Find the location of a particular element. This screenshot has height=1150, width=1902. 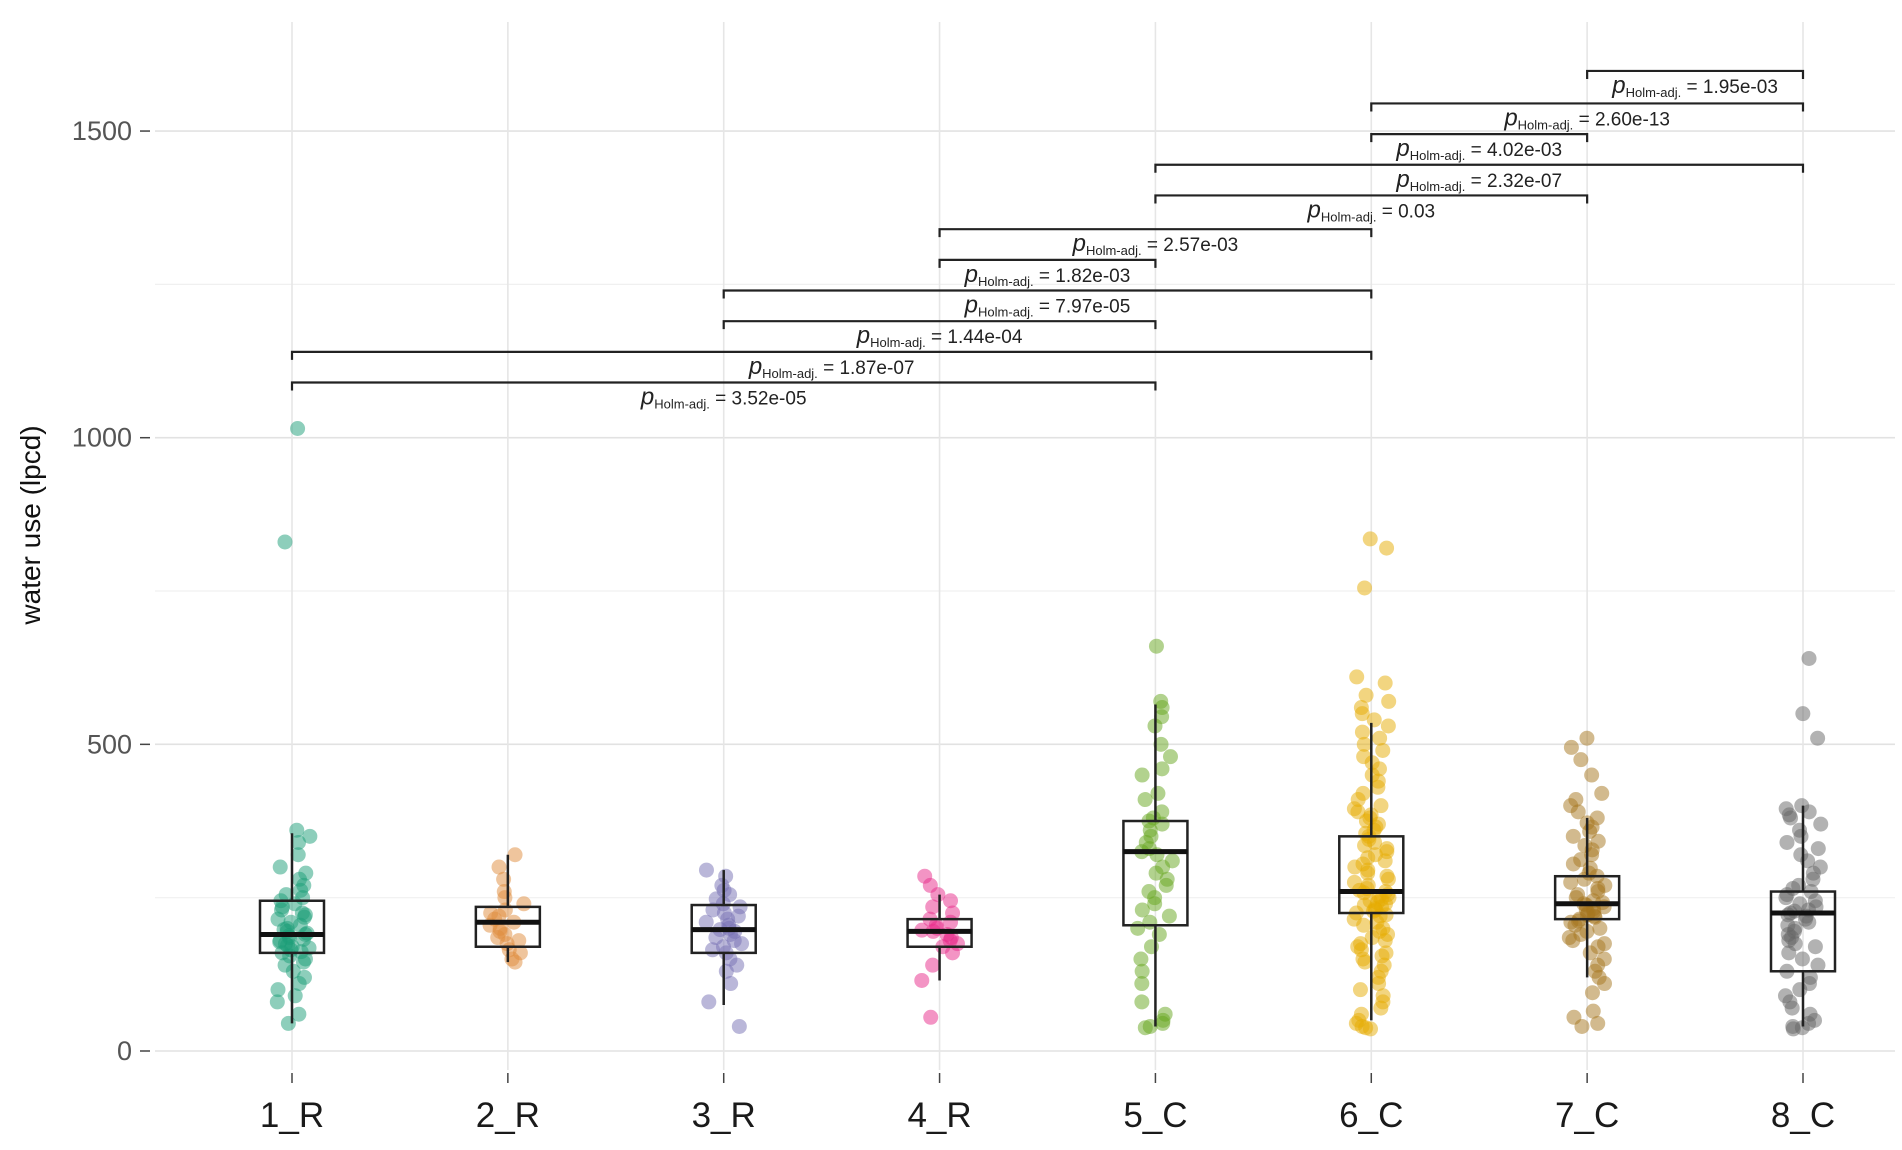

significance-bracket: pHolm-adj. = 0.03 is located at coordinates (1371, 209).